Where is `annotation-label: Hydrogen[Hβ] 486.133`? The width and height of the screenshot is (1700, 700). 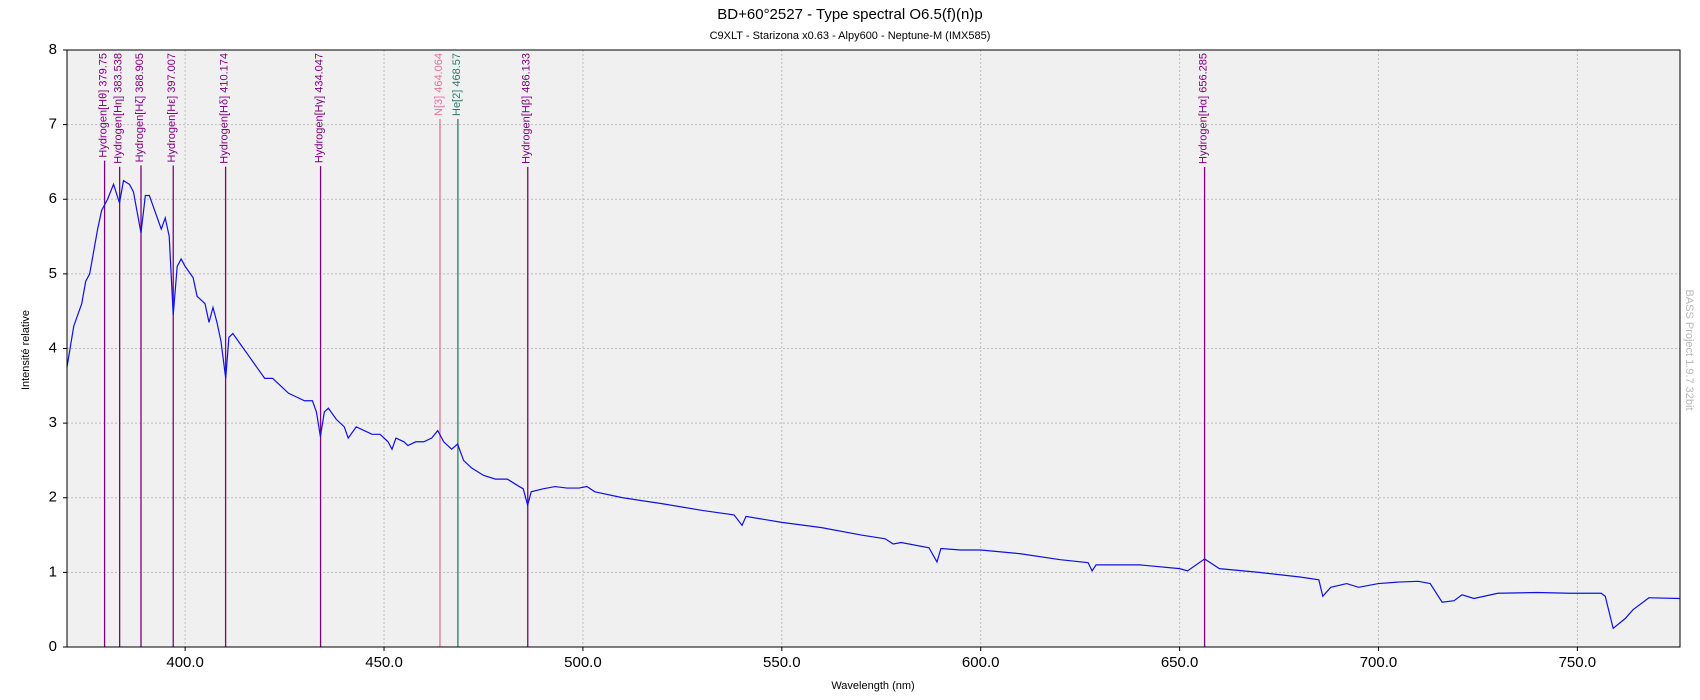 annotation-label: Hydrogen[Hβ] 486.133 is located at coordinates (527, 108).